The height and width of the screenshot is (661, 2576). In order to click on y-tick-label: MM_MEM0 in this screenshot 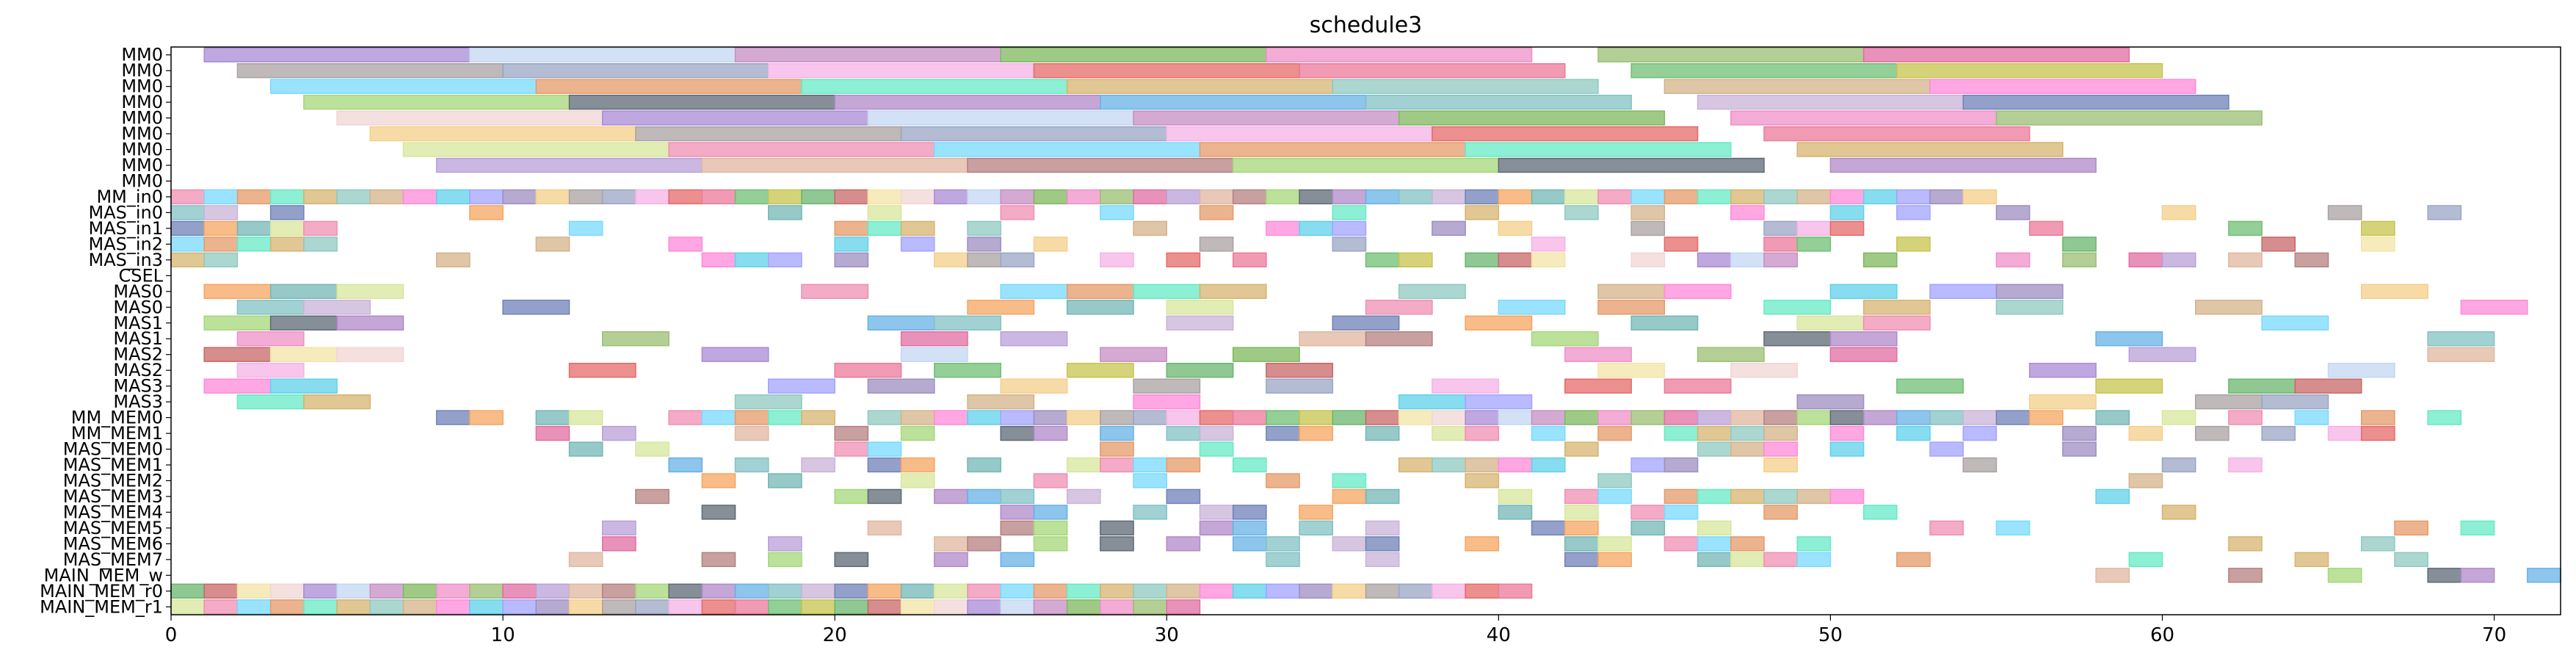, I will do `click(117, 418)`.